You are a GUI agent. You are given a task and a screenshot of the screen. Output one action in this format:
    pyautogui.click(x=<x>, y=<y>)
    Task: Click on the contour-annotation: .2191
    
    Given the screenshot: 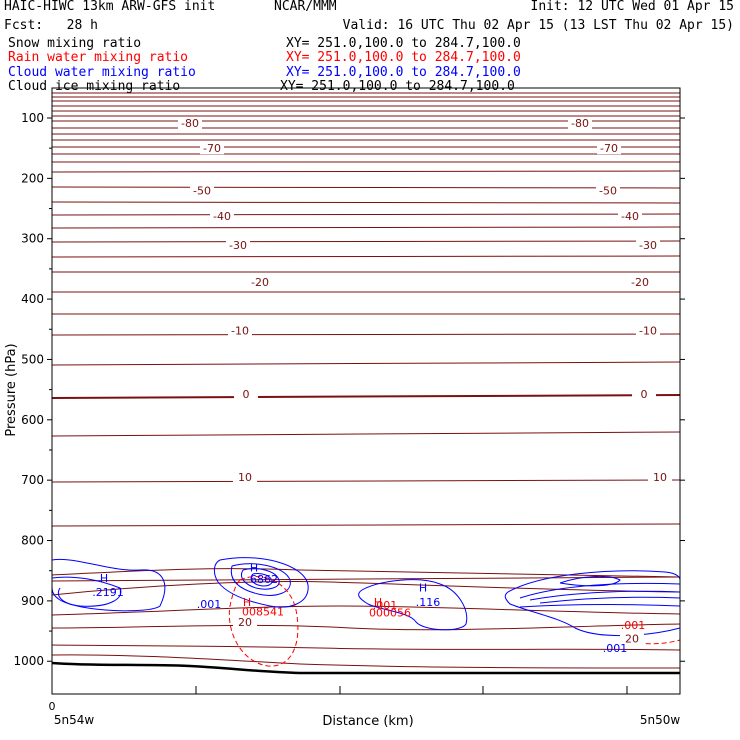 What is the action you would take?
    pyautogui.click(x=108, y=592)
    